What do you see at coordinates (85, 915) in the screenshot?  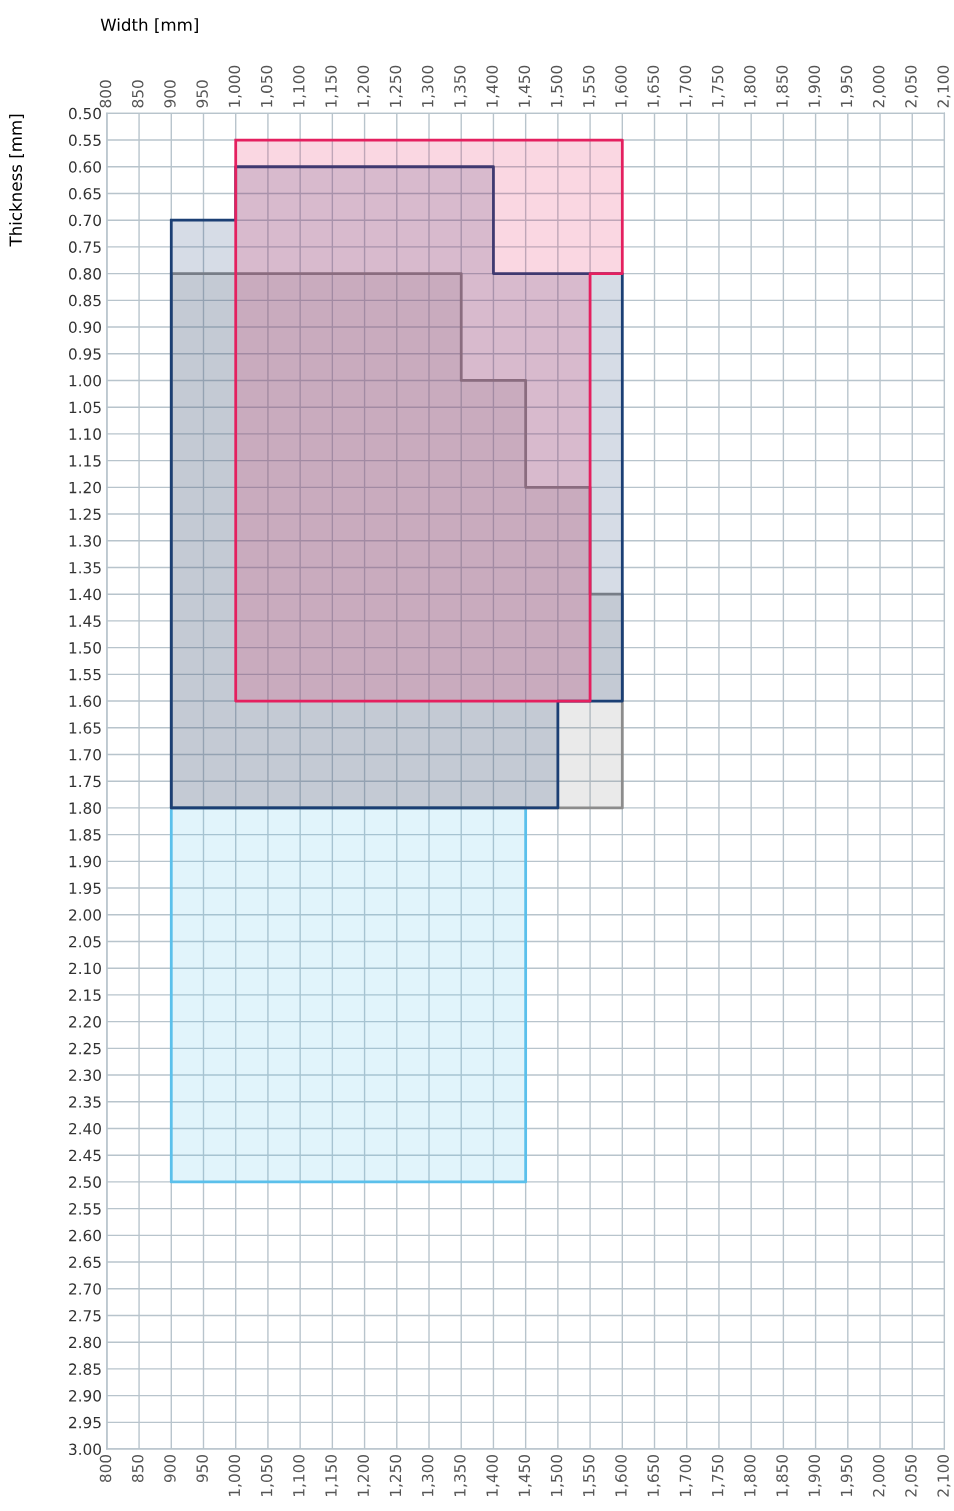 I see `y-tick-label: 2.00` at bounding box center [85, 915].